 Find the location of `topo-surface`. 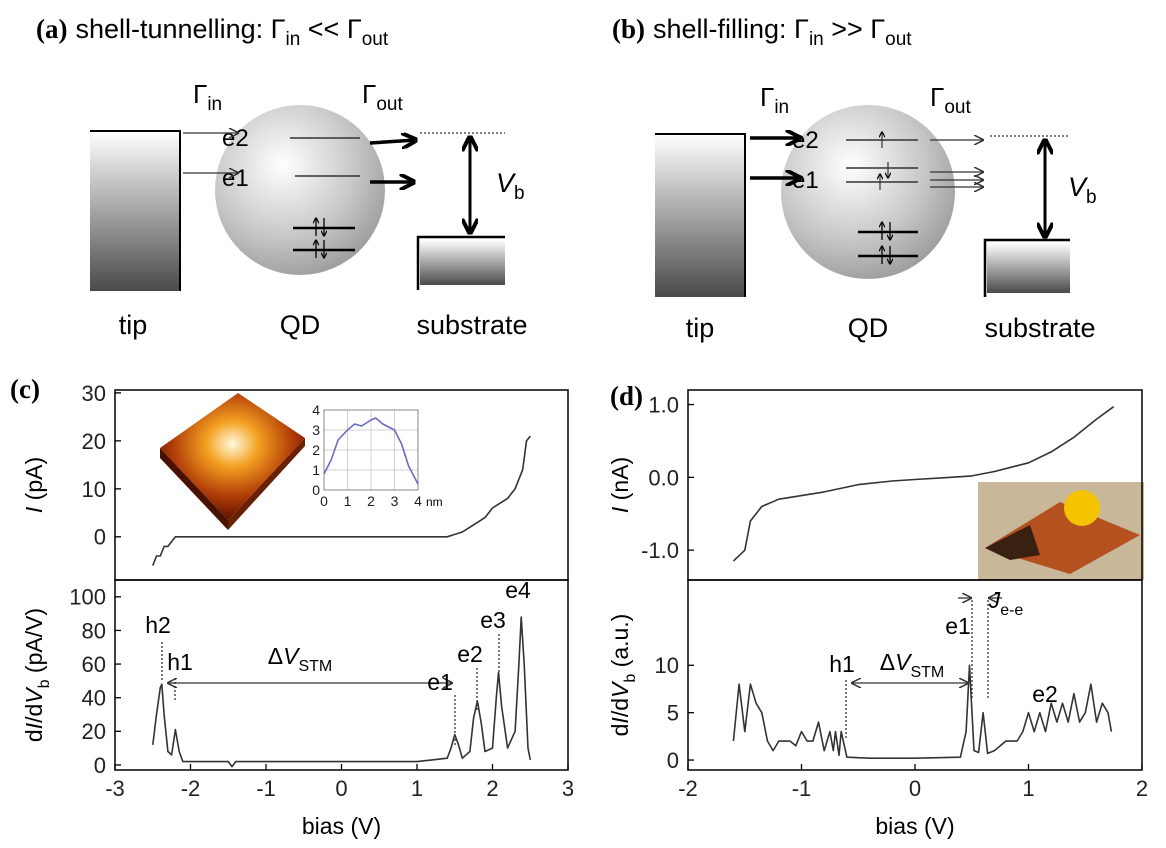

topo-surface is located at coordinates (232, 456).